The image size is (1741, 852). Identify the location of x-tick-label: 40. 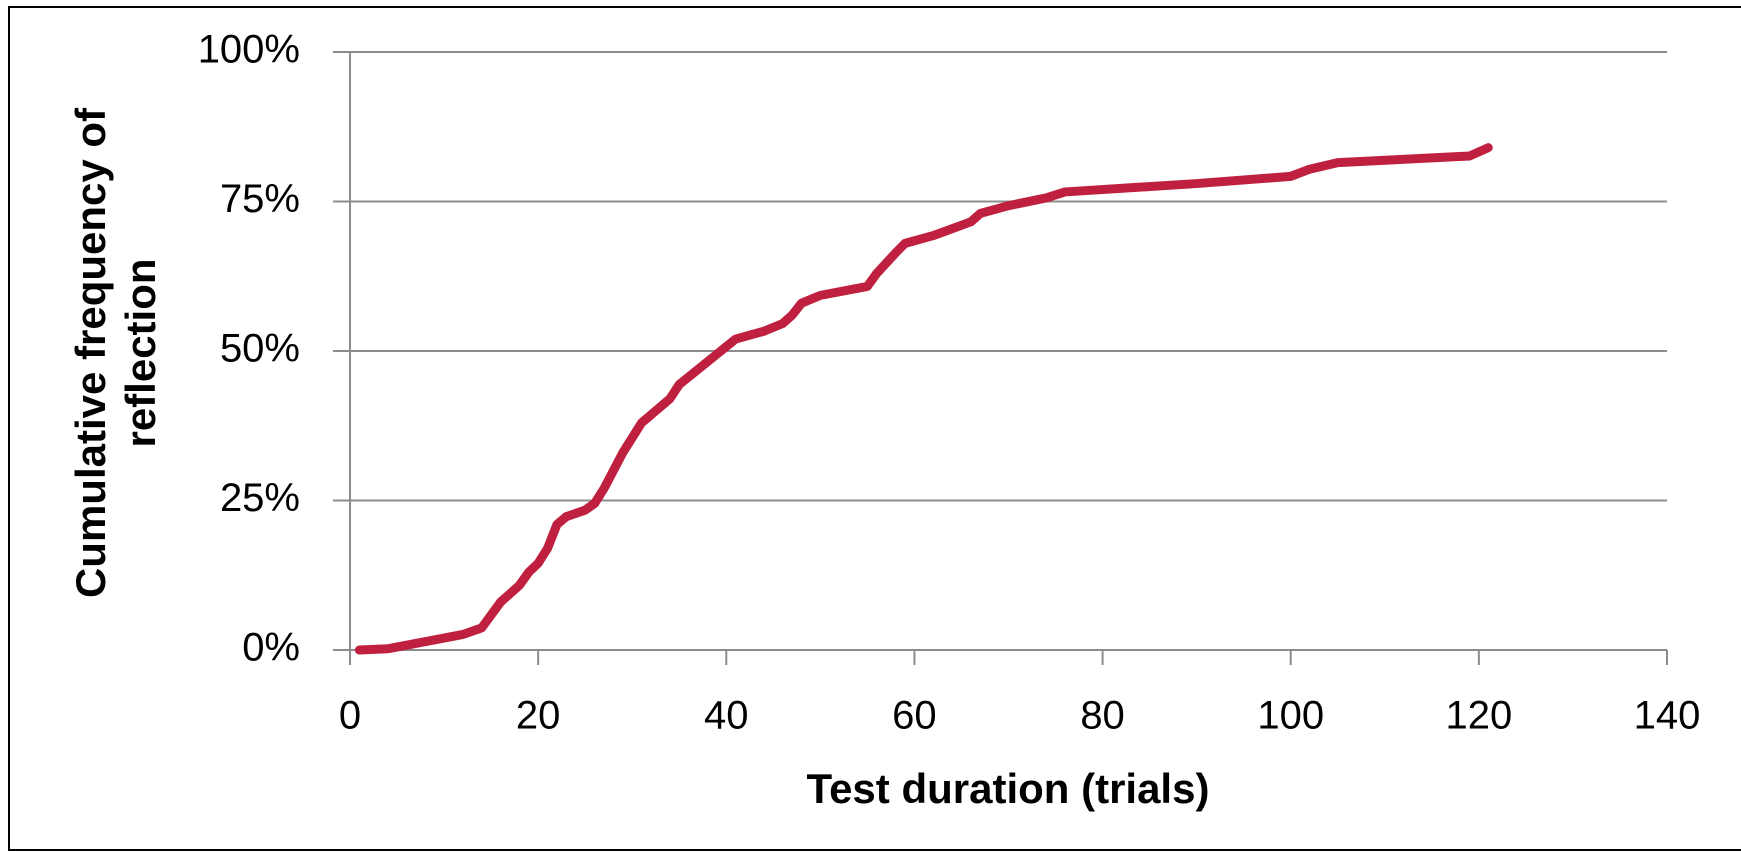
(726, 716).